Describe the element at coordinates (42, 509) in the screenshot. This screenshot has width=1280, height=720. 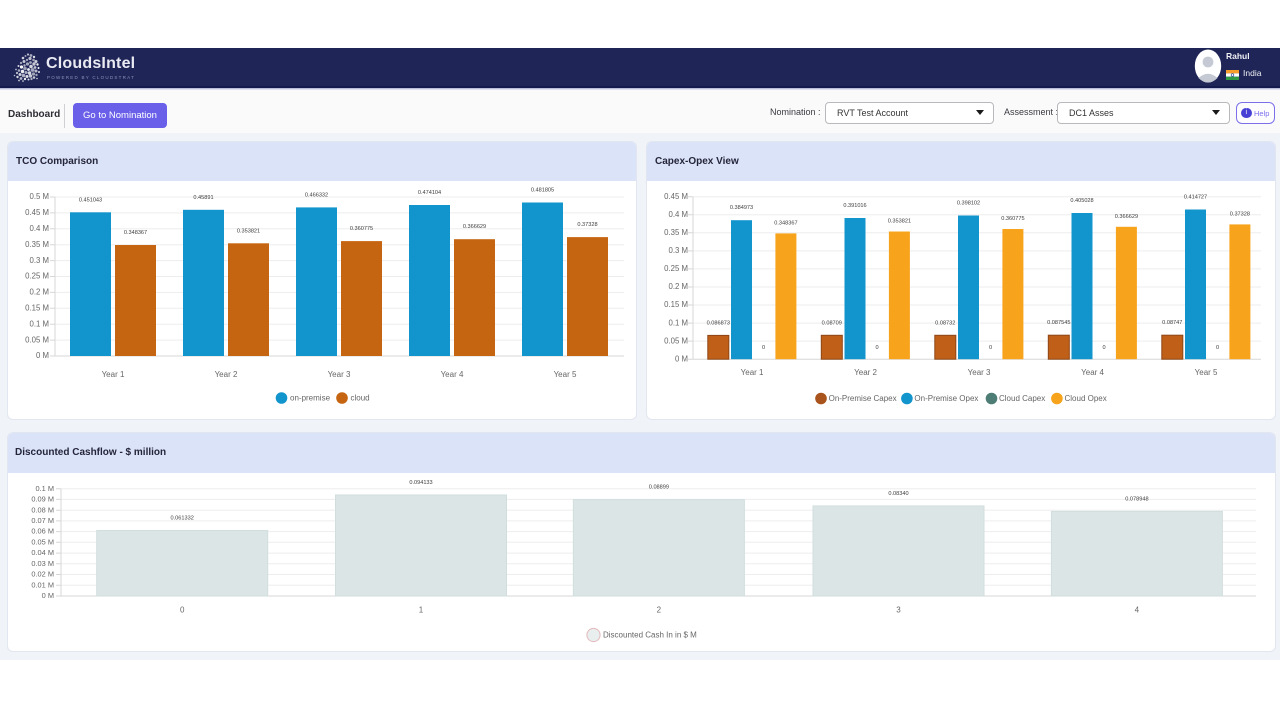
I see `svg-text: 0.08 M` at that location.